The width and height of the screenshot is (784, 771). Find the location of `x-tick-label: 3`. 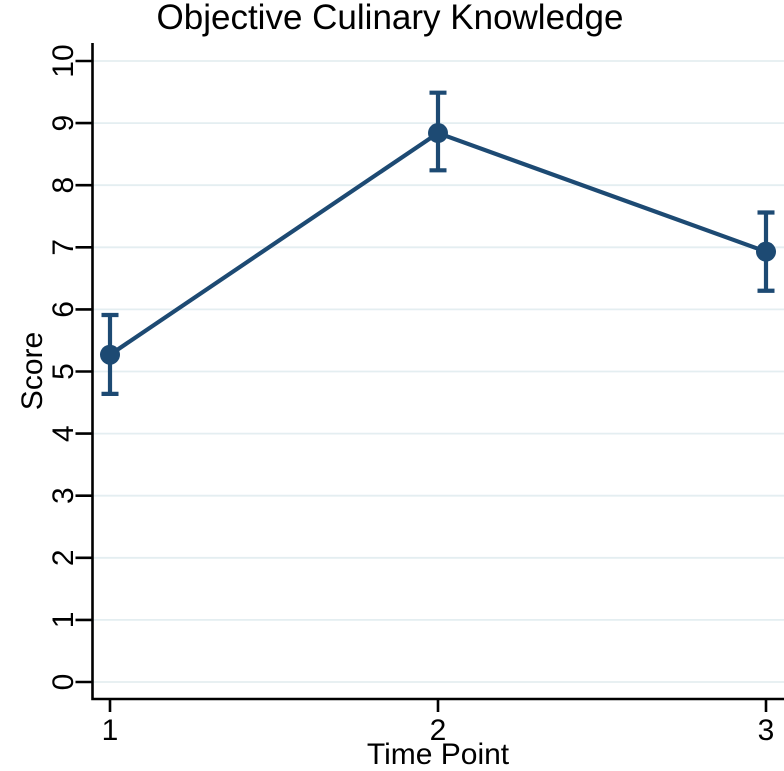

x-tick-label: 3 is located at coordinates (766, 730).